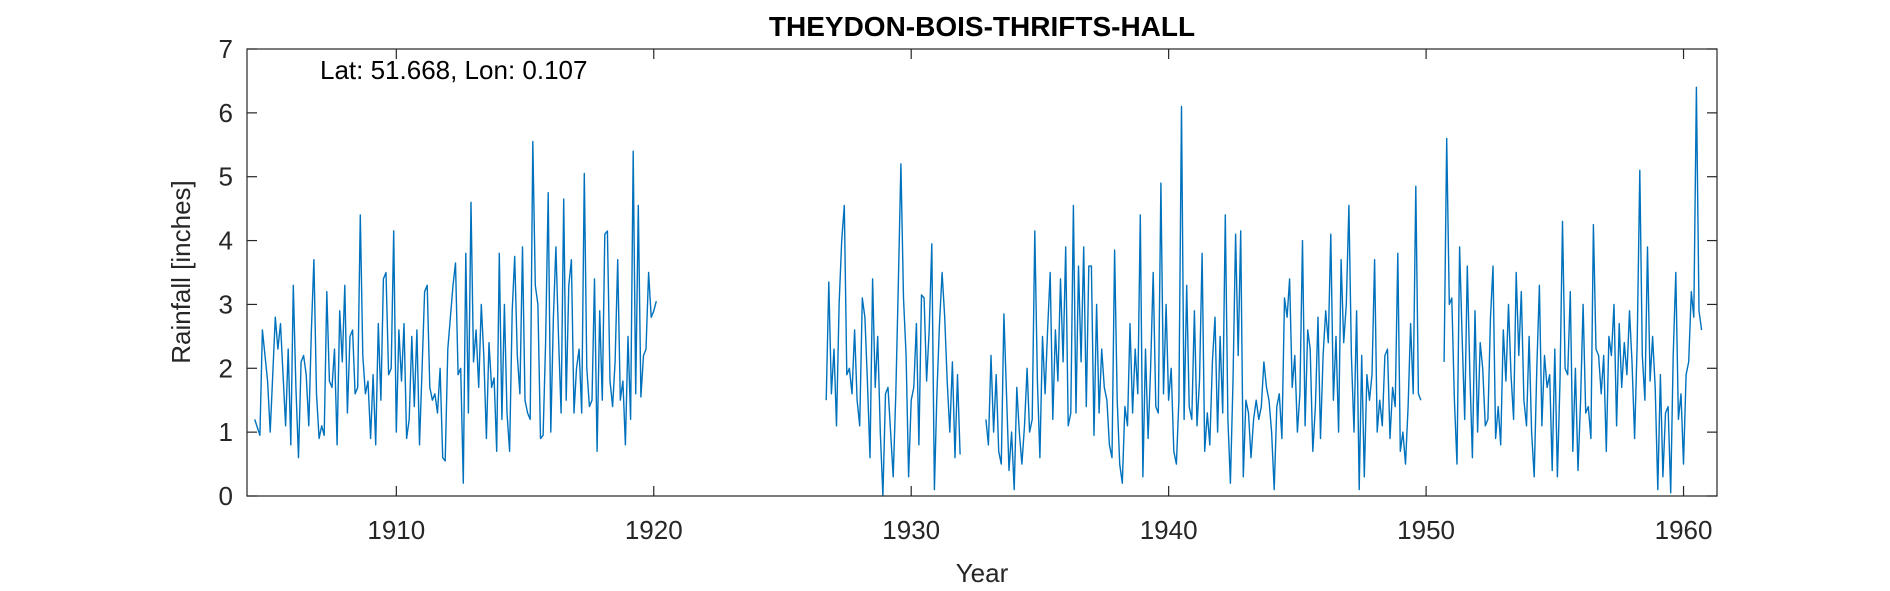 This screenshot has height=591, width=1890. Describe the element at coordinates (181, 272) in the screenshot. I see `y-axis-label: Rainfall [inches]` at that location.